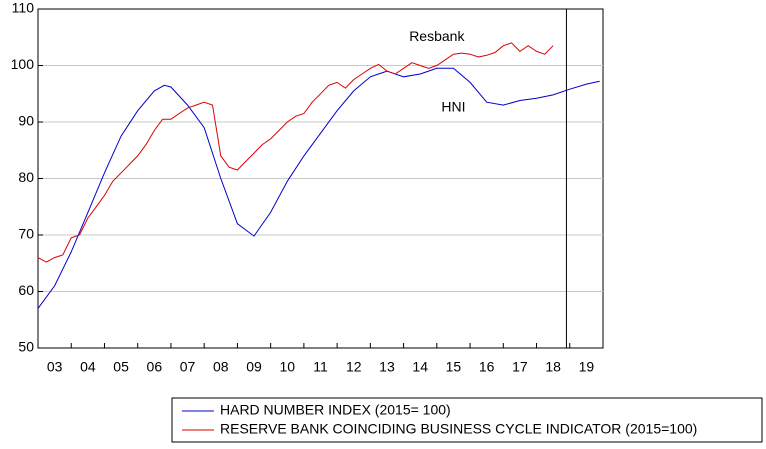 Image resolution: width=766 pixels, height=449 pixels. I want to click on x-tick-label: 13, so click(387, 367).